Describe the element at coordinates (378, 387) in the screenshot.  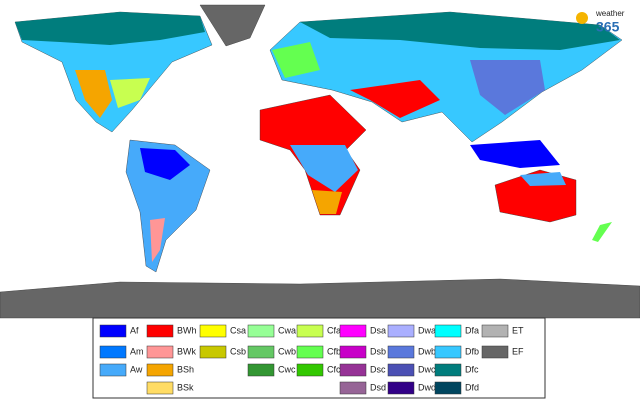
I see `legend-label: Dsd` at that location.